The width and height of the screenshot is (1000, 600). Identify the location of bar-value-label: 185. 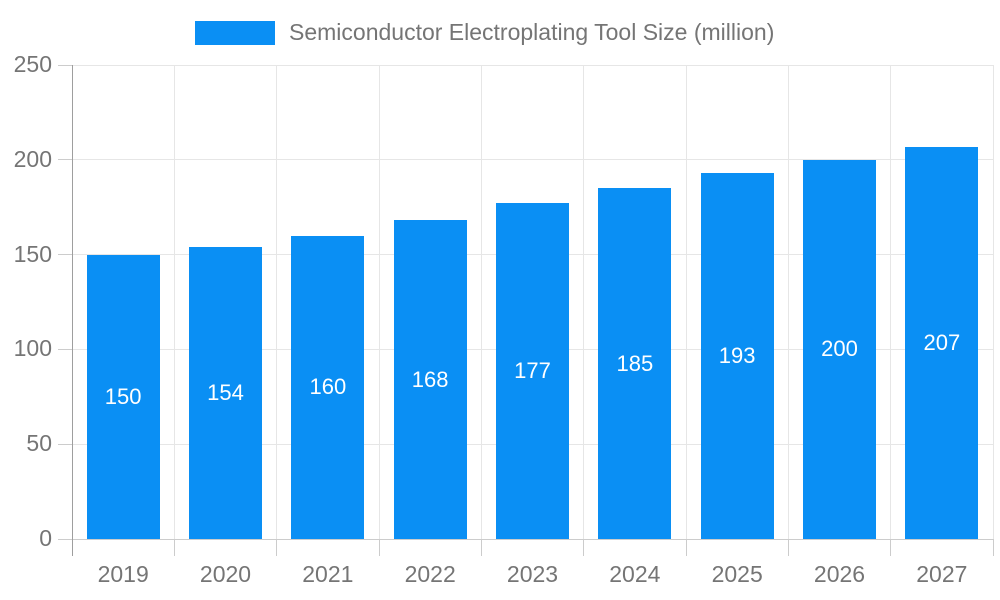
(635, 363).